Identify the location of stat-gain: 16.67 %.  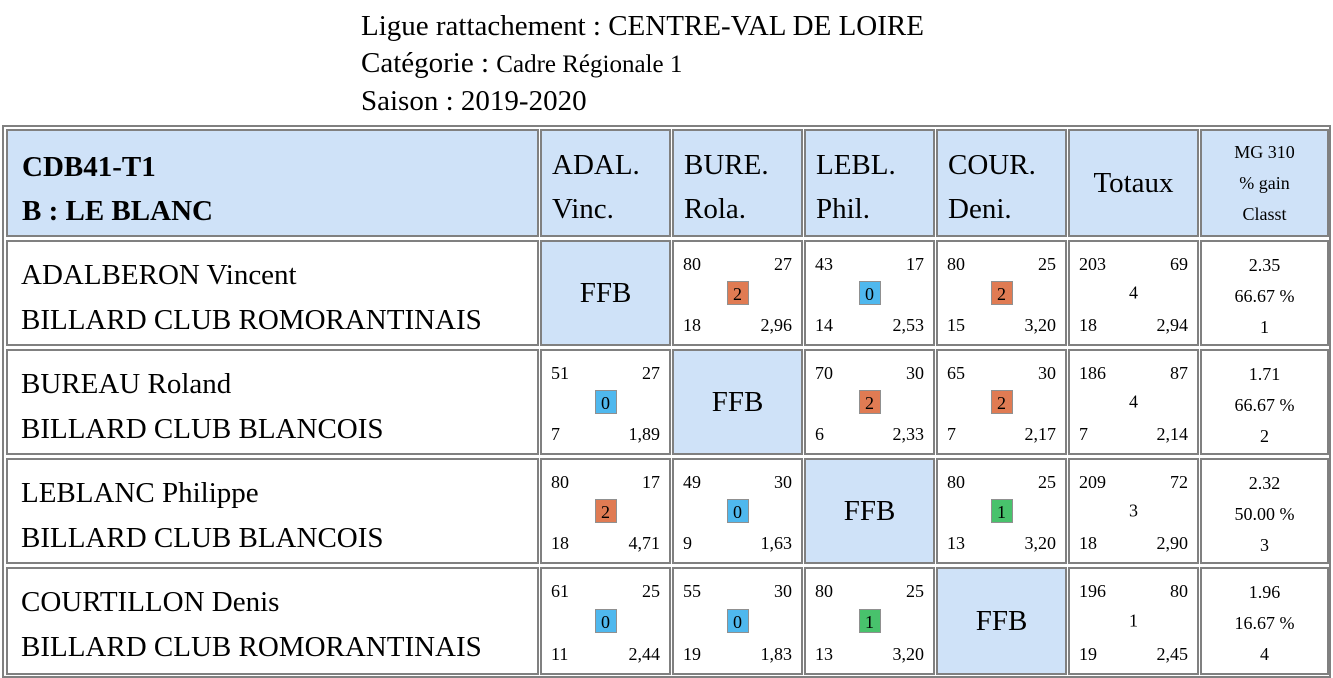
(1264, 623).